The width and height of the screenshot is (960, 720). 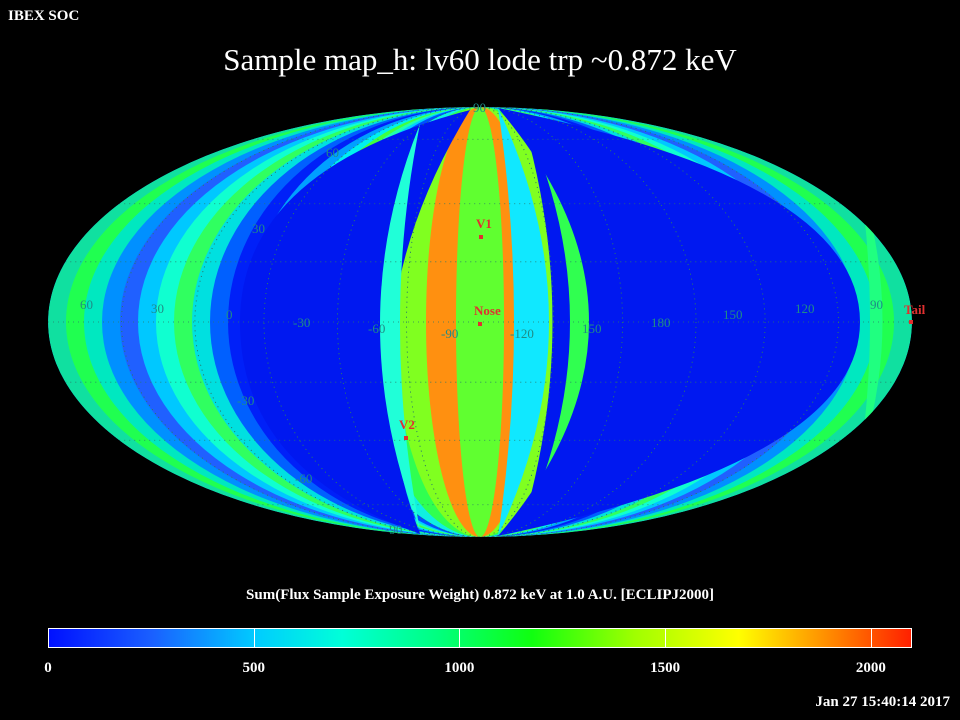 I want to click on lon-label: 30, so click(x=157, y=308).